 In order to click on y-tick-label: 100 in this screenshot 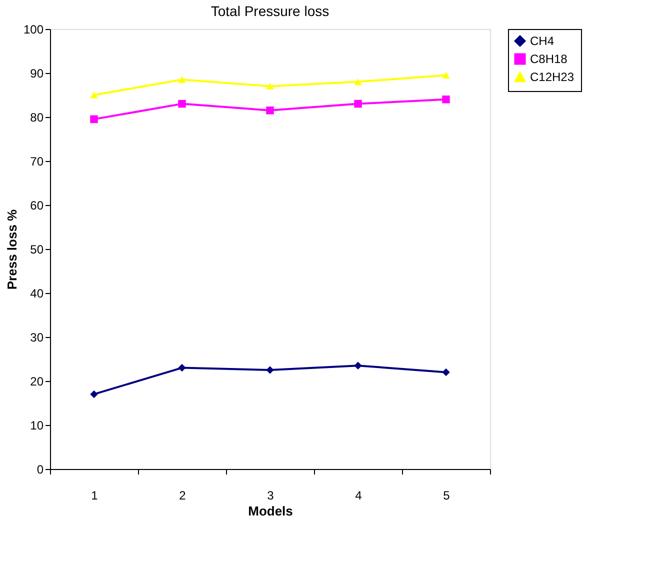, I will do `click(33, 29)`.